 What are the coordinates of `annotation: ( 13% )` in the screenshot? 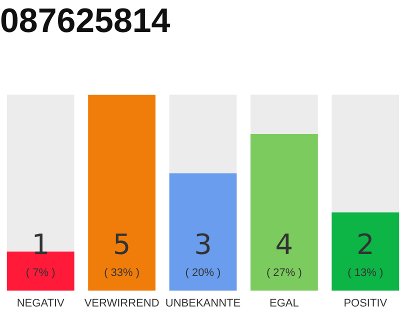 It's located at (366, 272).